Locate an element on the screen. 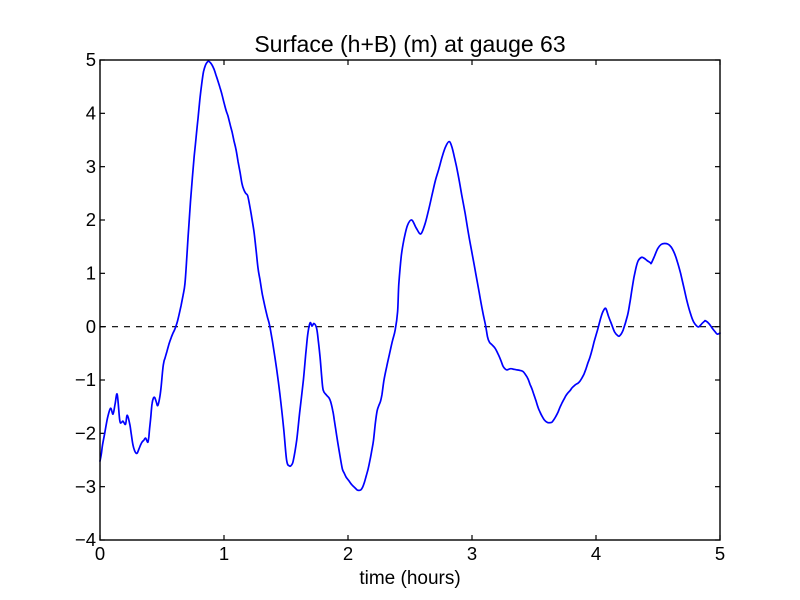 The image size is (800, 600). svg-text: −1 is located at coordinates (85, 379).